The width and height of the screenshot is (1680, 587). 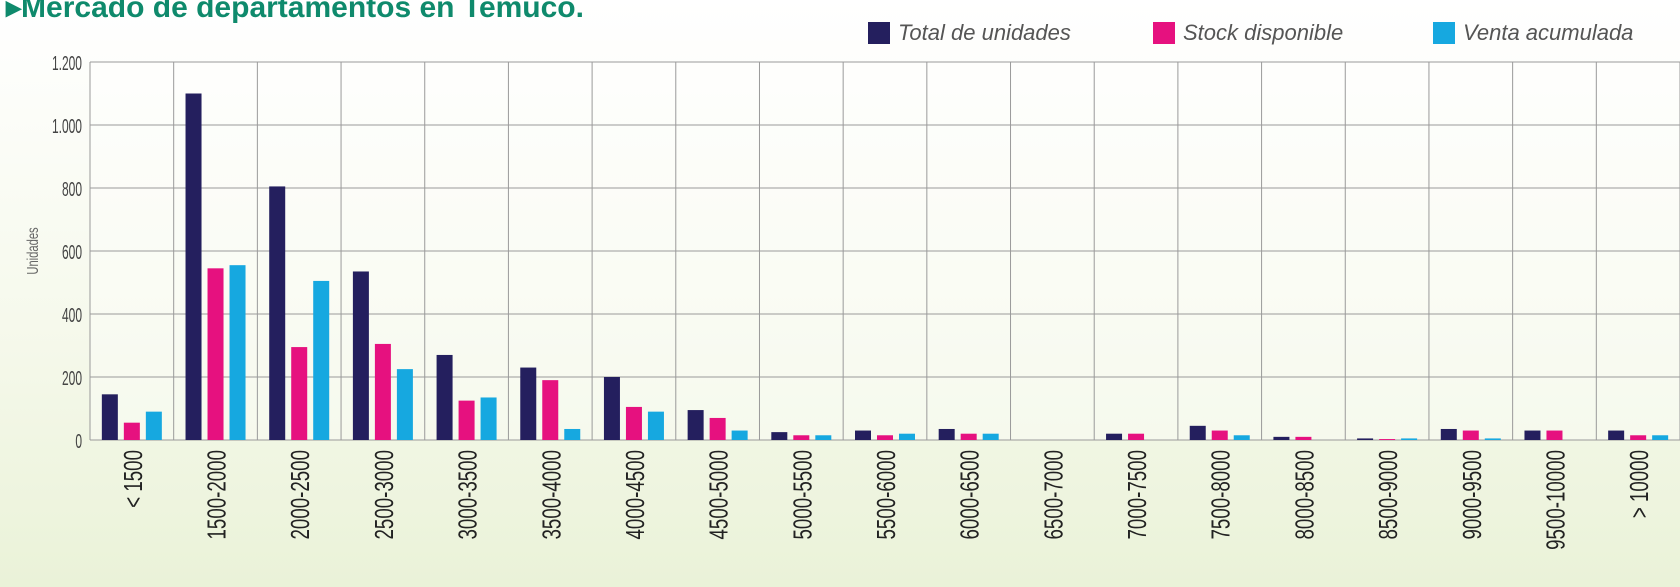 I want to click on y-axis-label: Unidades, so click(x=32, y=250).